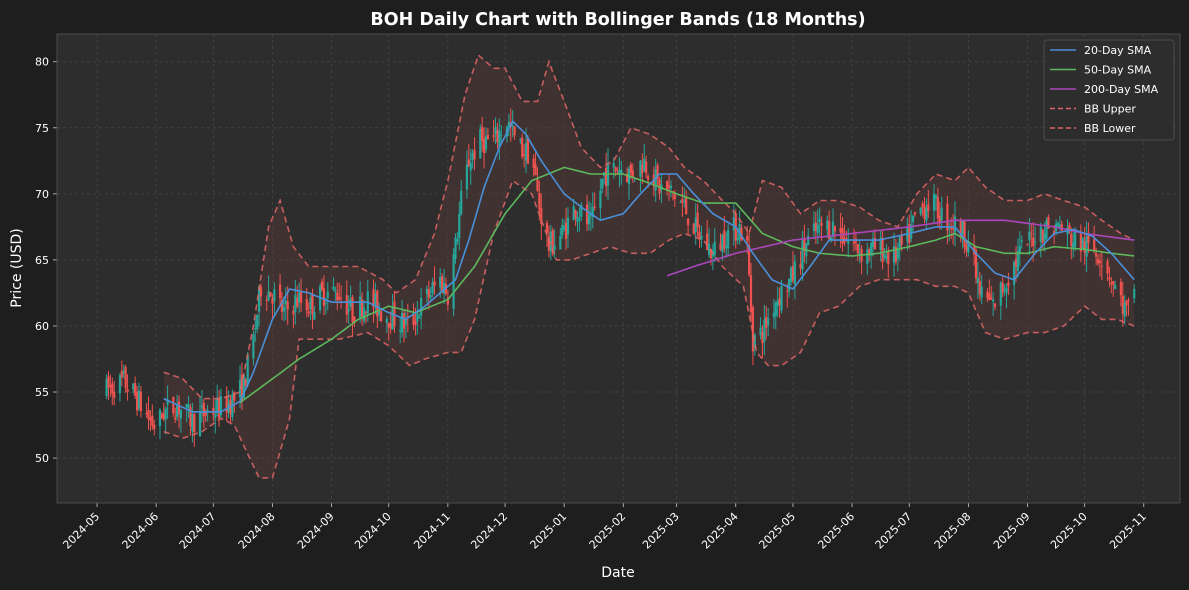 Image resolution: width=1189 pixels, height=590 pixels. Describe the element at coordinates (42, 392) in the screenshot. I see `y-tick-label: 55` at that location.